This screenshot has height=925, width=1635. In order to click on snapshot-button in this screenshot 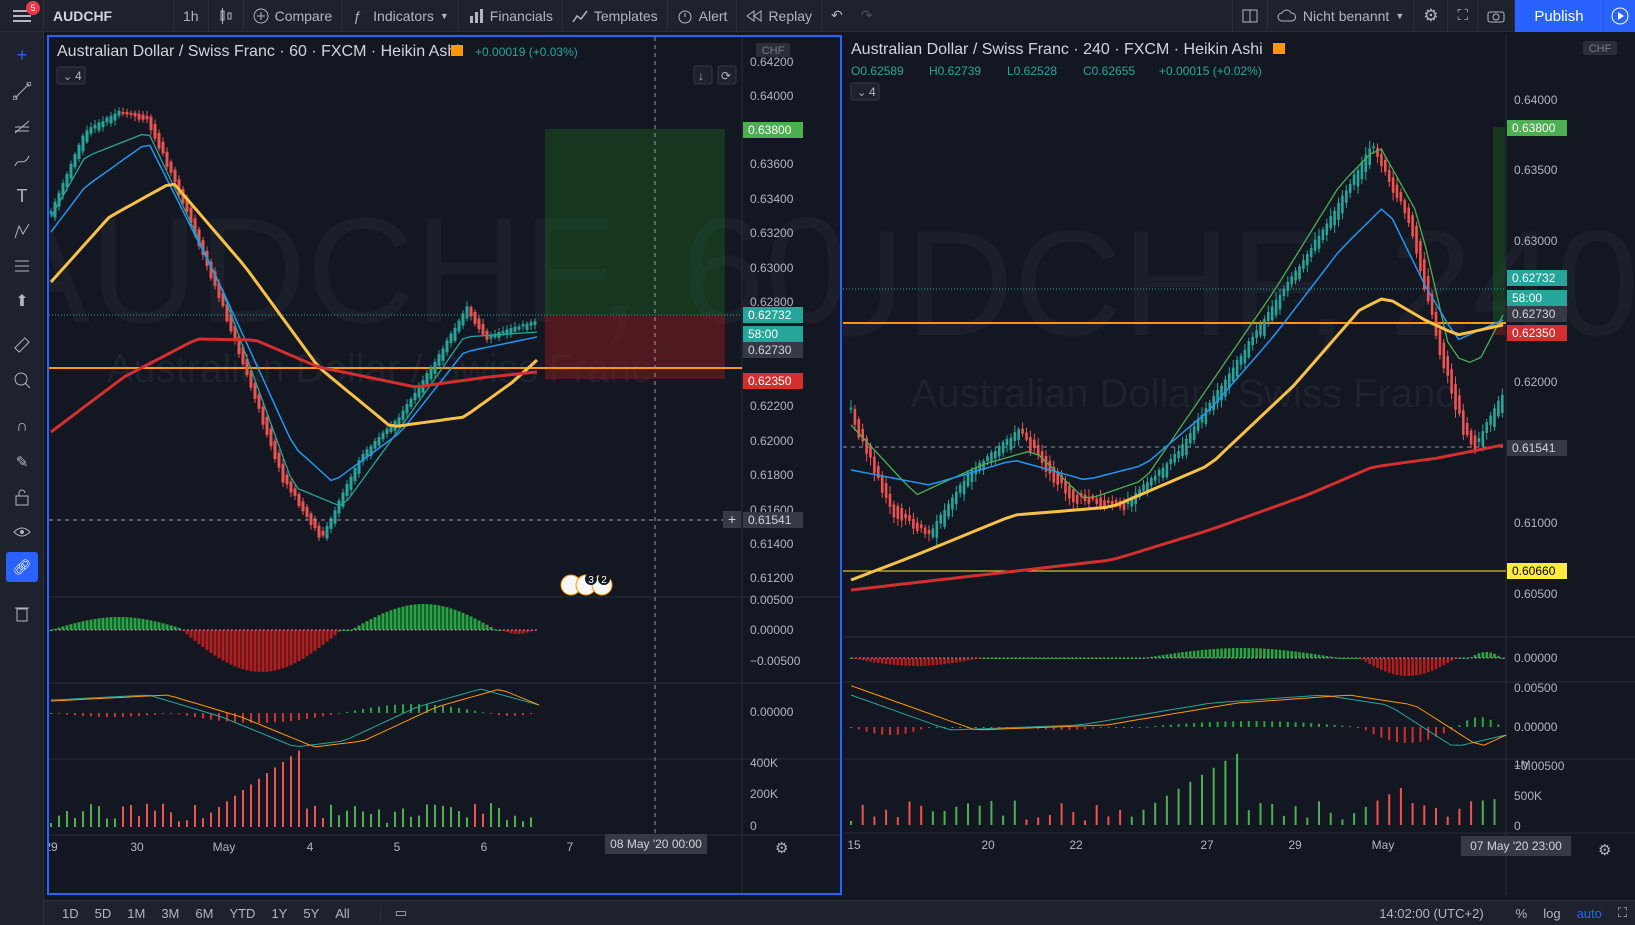, I will do `click(1496, 16)`.